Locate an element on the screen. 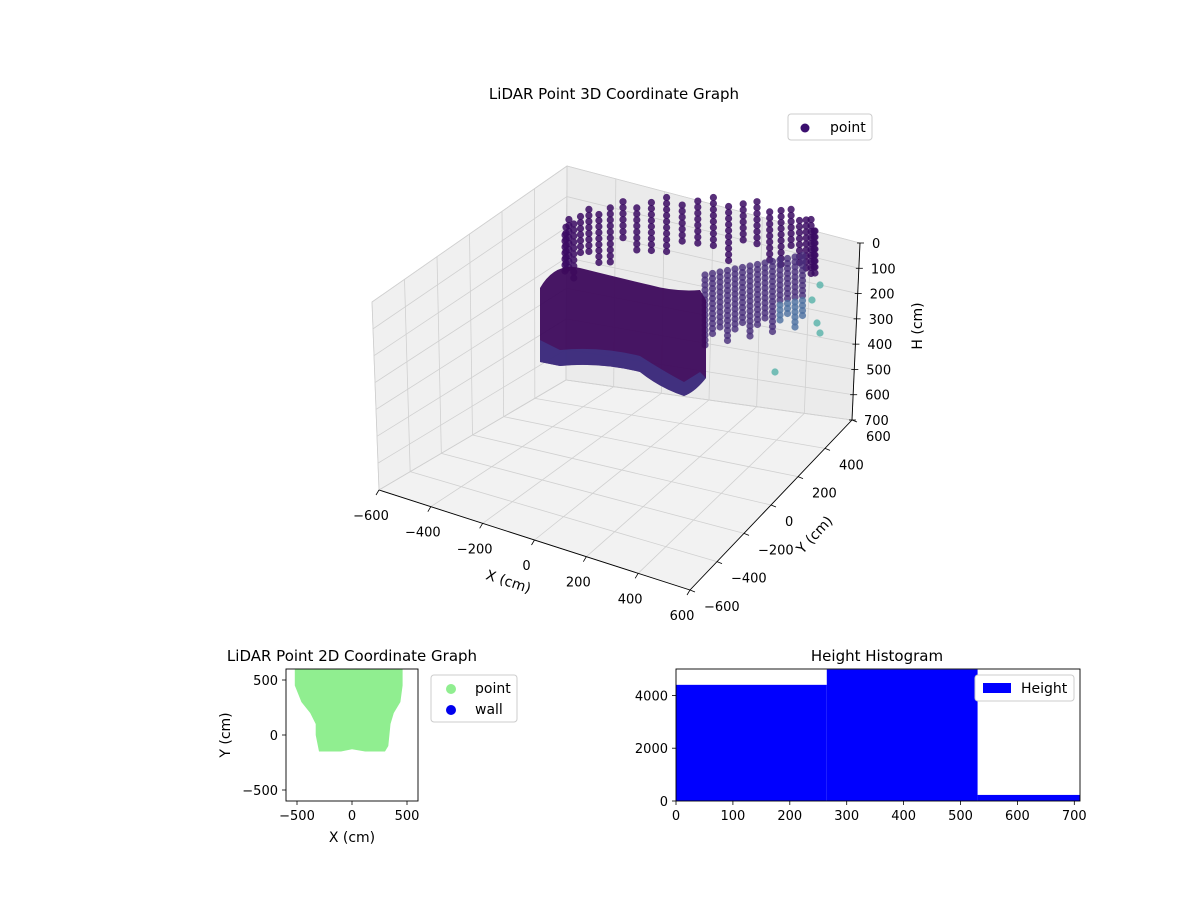 The height and width of the screenshot is (900, 1200). y-tick-label-3d: 0 is located at coordinates (789, 522).